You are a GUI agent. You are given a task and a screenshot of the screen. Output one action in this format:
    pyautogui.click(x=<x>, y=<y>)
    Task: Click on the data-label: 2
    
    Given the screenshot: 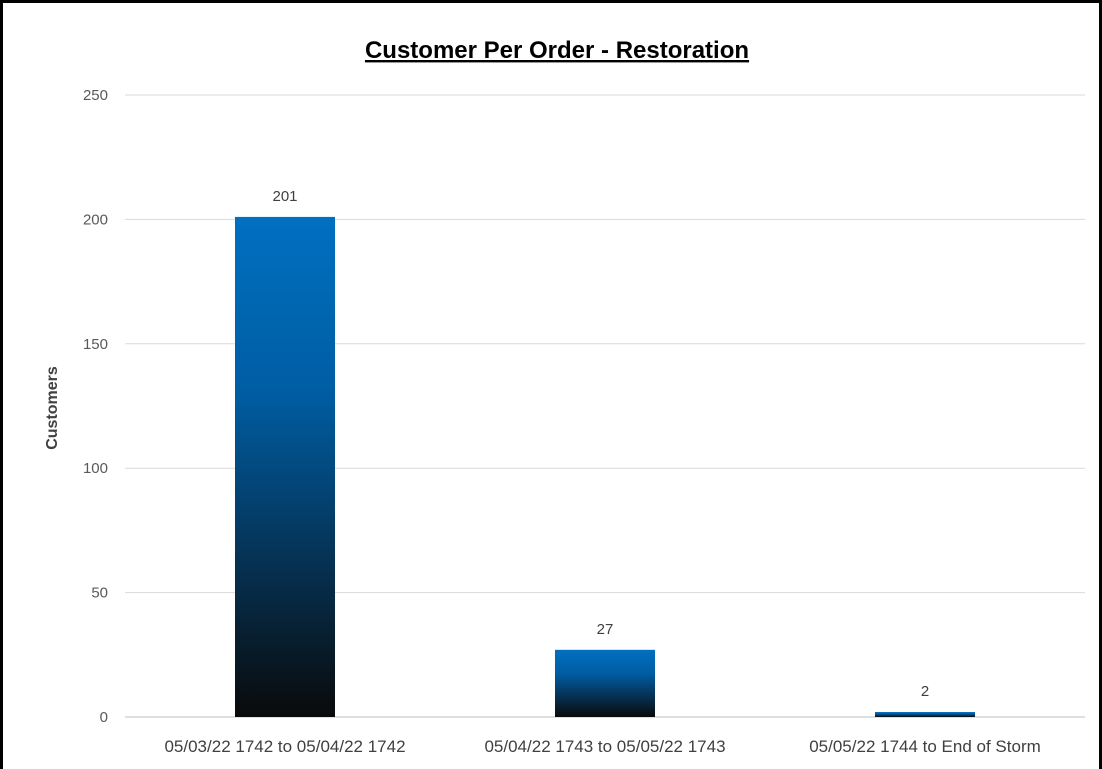 What is the action you would take?
    pyautogui.click(x=925, y=691)
    